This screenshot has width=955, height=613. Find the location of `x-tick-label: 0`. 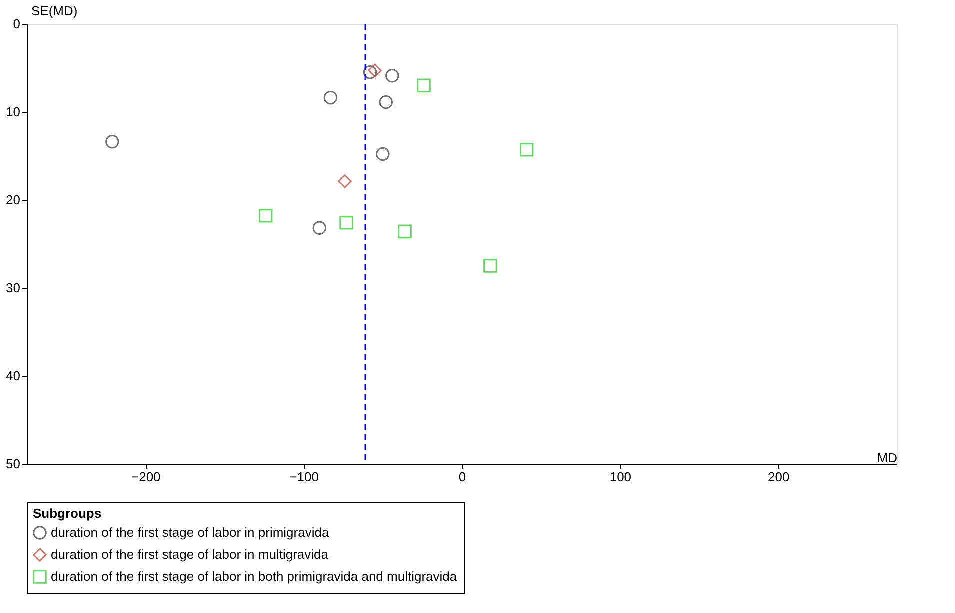

x-tick-label: 0 is located at coordinates (462, 477).